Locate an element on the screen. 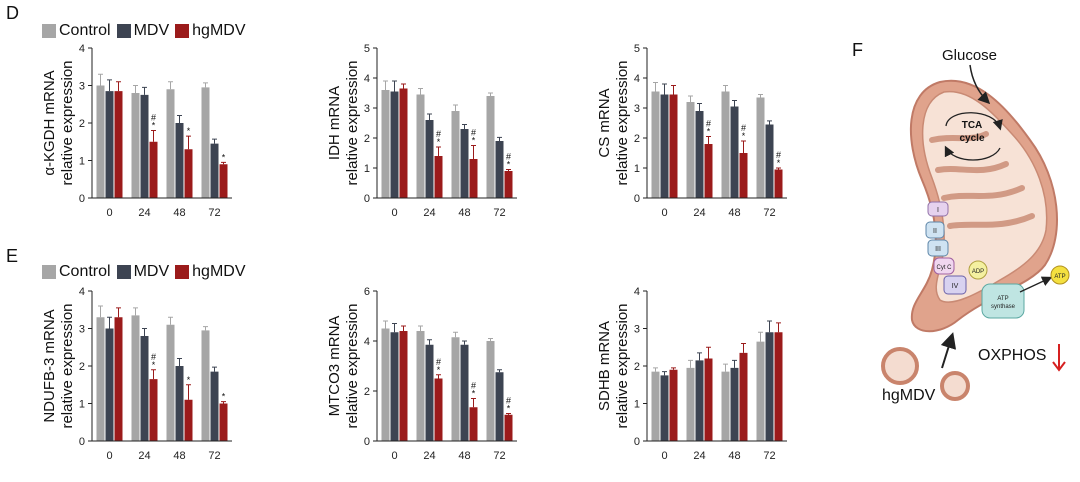  y-axis-label: MTCO3 mRNA is located at coordinates (334, 366).